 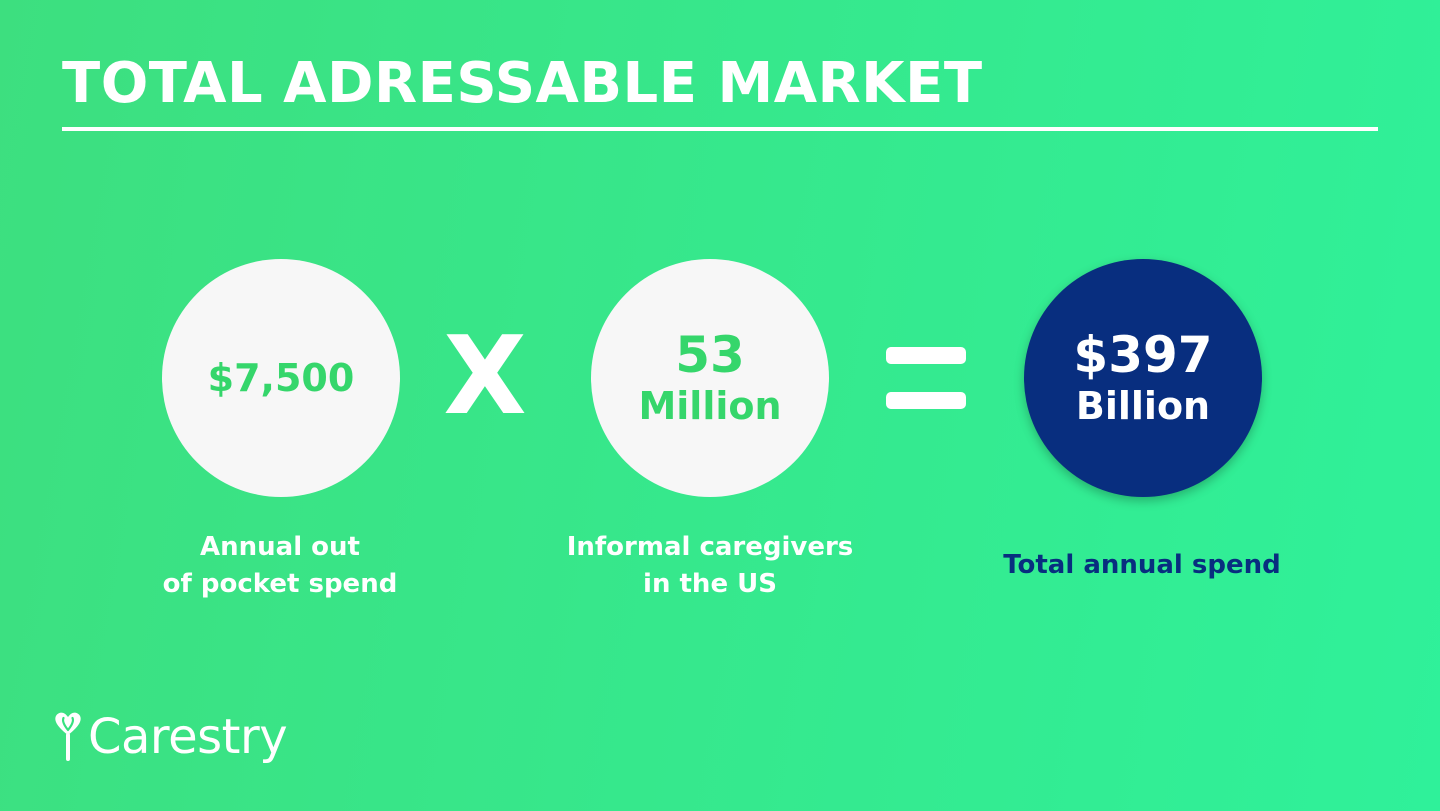 What do you see at coordinates (926, 400) in the screenshot?
I see `equals-bar-bottom` at bounding box center [926, 400].